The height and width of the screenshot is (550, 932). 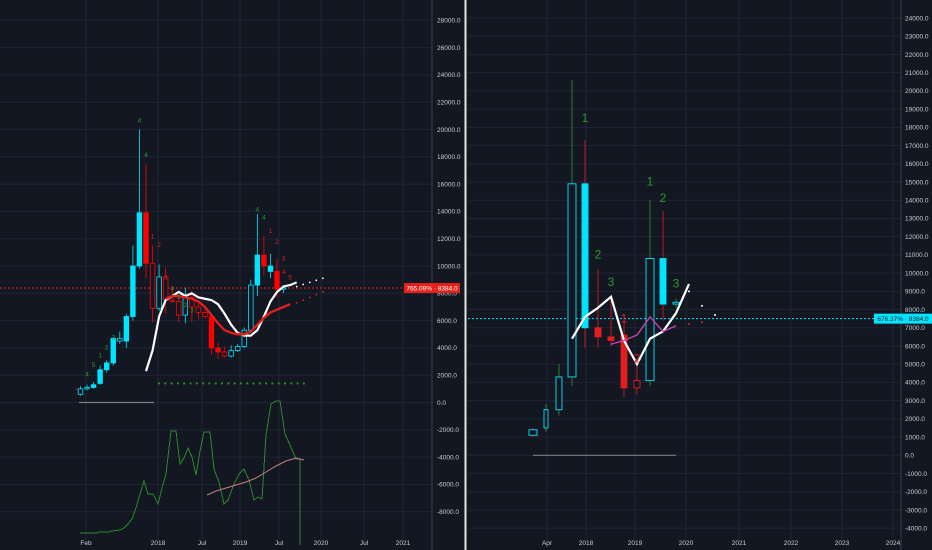 What do you see at coordinates (917, 55) in the screenshot?
I see `y-tick-label: 22000.0` at bounding box center [917, 55].